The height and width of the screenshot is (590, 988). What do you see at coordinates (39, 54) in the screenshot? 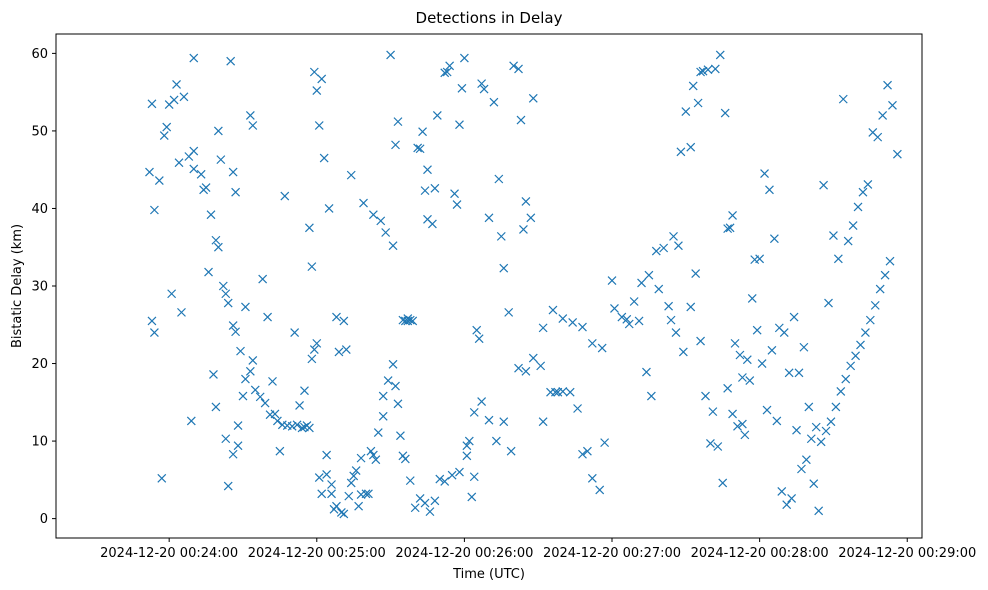
I see `y-tick-label: 60` at bounding box center [39, 54].